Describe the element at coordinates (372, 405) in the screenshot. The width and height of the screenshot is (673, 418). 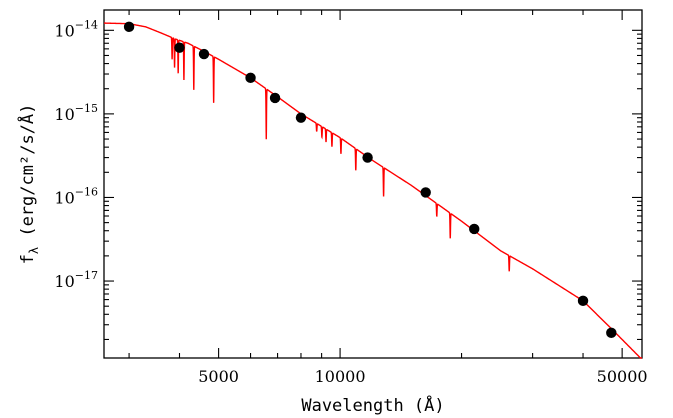
I see `x-axis-label: Wavelength (Å)` at that location.